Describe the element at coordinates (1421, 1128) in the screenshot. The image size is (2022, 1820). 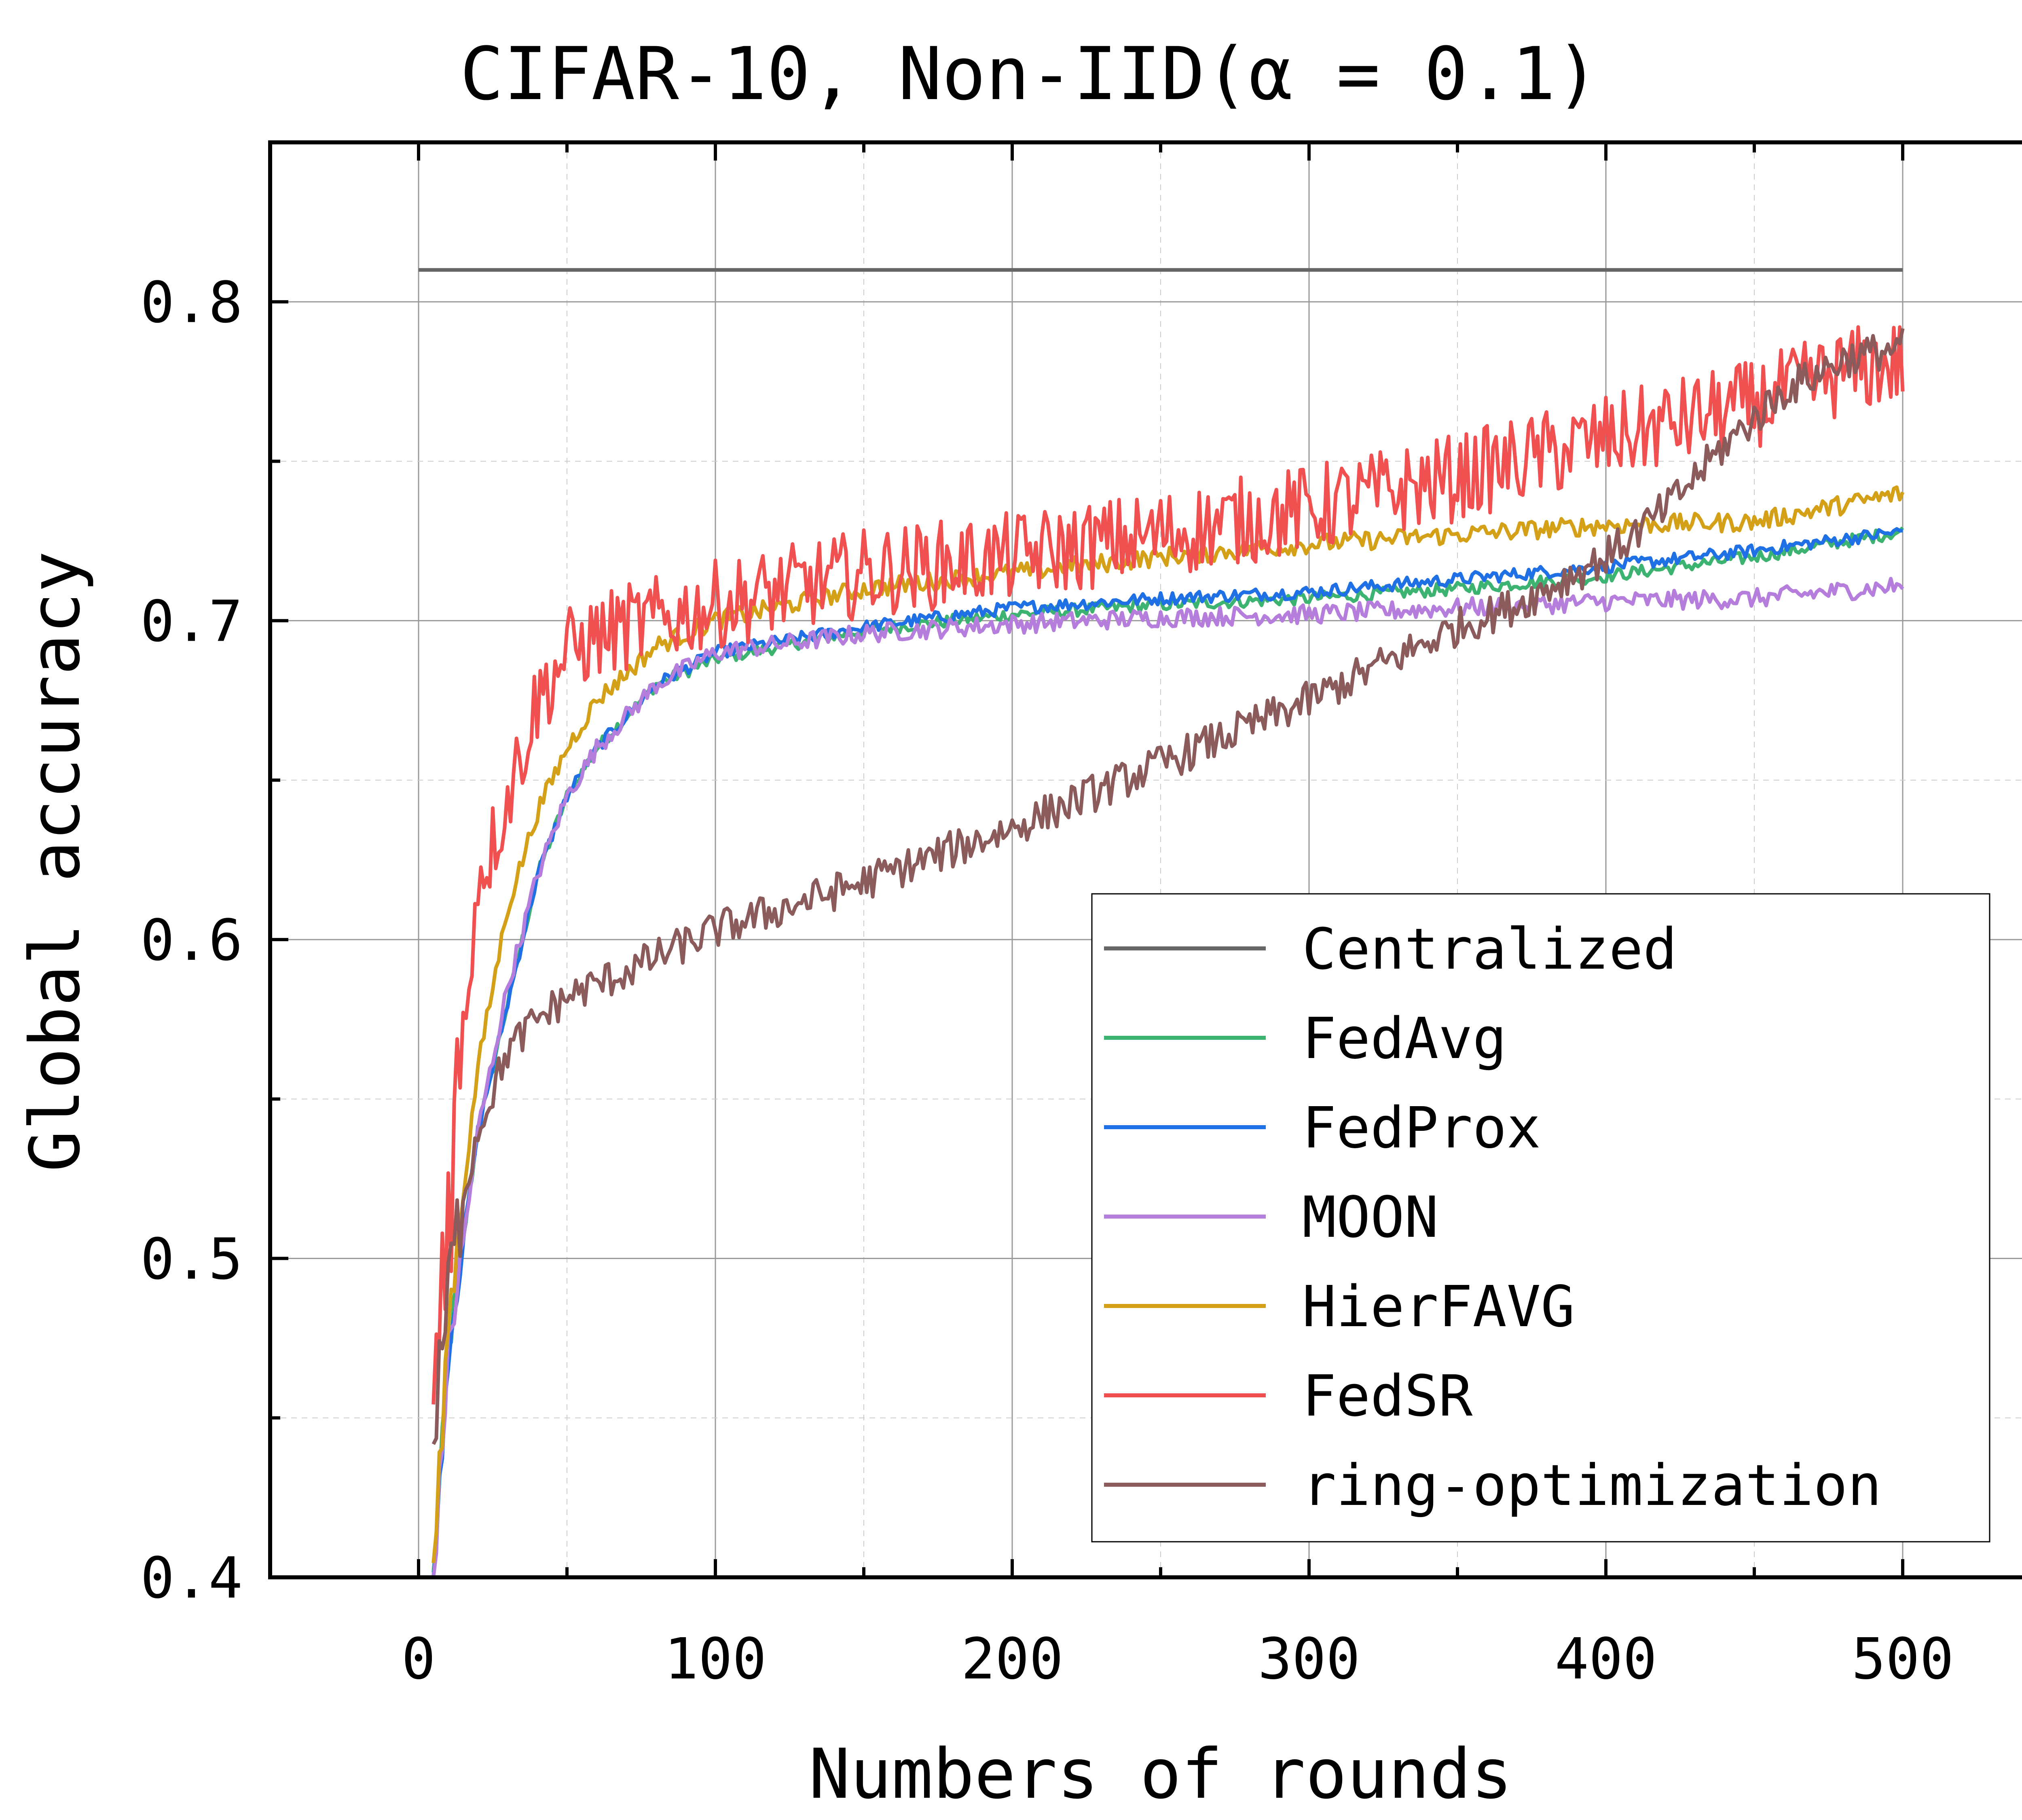
I see `legend-label: FedProx` at that location.